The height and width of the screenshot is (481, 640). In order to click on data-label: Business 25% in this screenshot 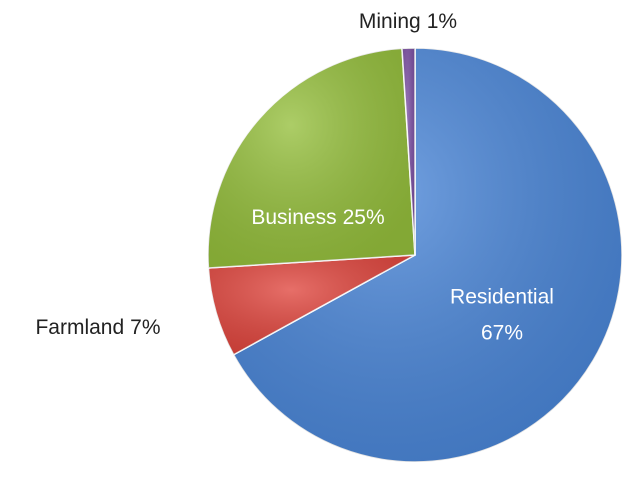, I will do `click(317, 217)`.